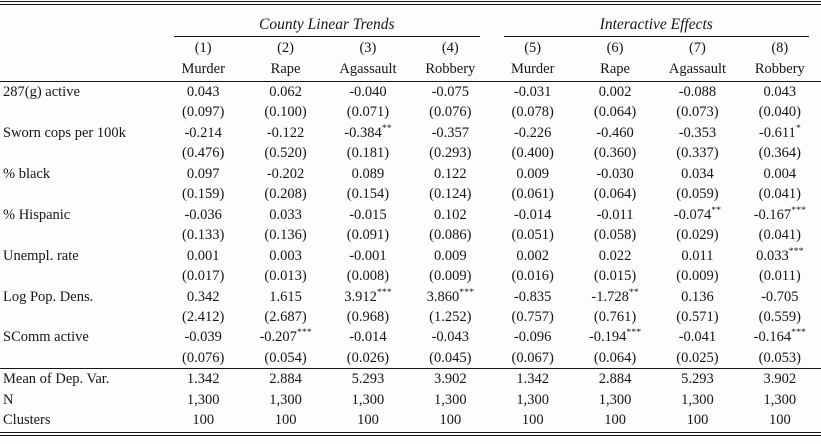 The image size is (821, 444). What do you see at coordinates (285, 296) in the screenshot?
I see `estimate-cell: 1.615` at bounding box center [285, 296].